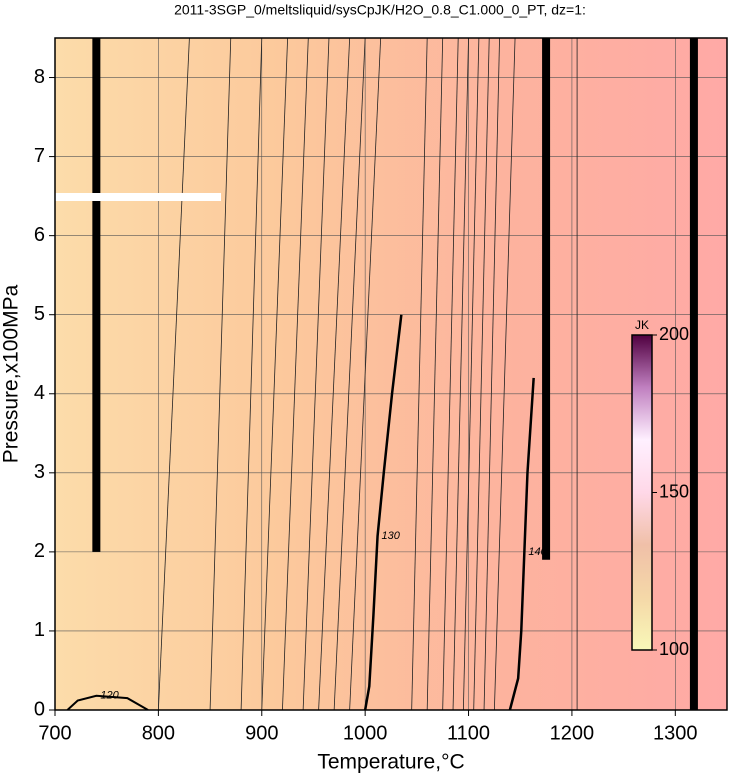 This screenshot has width=734, height=781. I want to click on colorbar-label: JK, so click(642, 325).